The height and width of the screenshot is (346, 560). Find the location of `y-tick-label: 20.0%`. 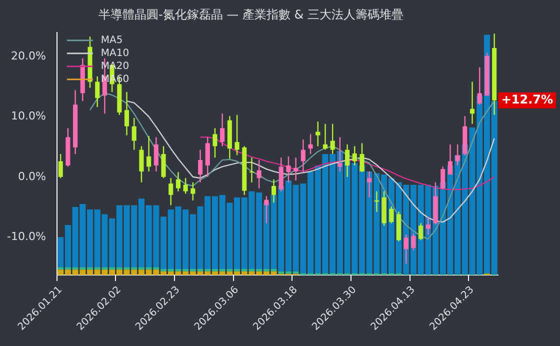

y-tick-label: 20.0% is located at coordinates (28, 55).